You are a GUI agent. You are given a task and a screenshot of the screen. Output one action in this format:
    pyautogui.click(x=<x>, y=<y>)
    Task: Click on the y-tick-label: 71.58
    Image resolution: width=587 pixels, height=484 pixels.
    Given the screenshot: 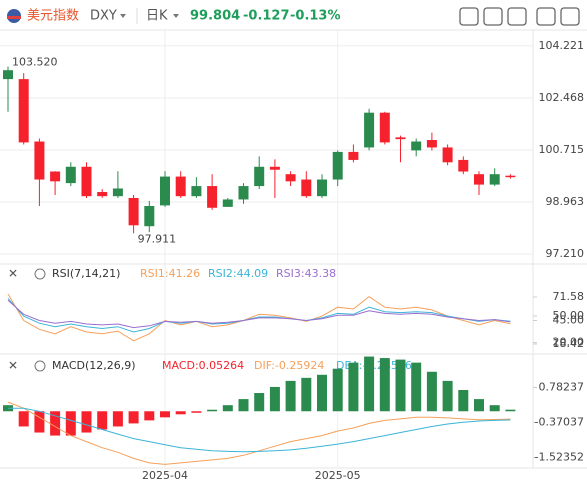 What is the action you would take?
    pyautogui.click(x=569, y=296)
    